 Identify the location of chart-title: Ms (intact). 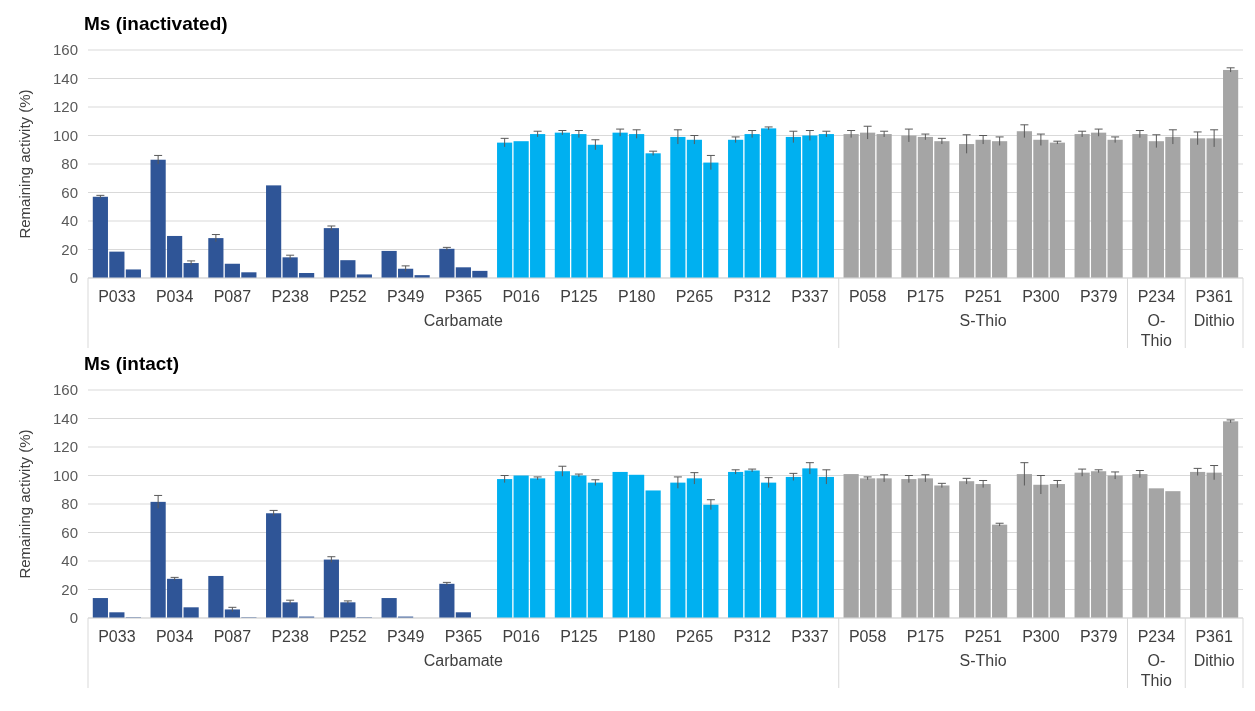
(131, 363).